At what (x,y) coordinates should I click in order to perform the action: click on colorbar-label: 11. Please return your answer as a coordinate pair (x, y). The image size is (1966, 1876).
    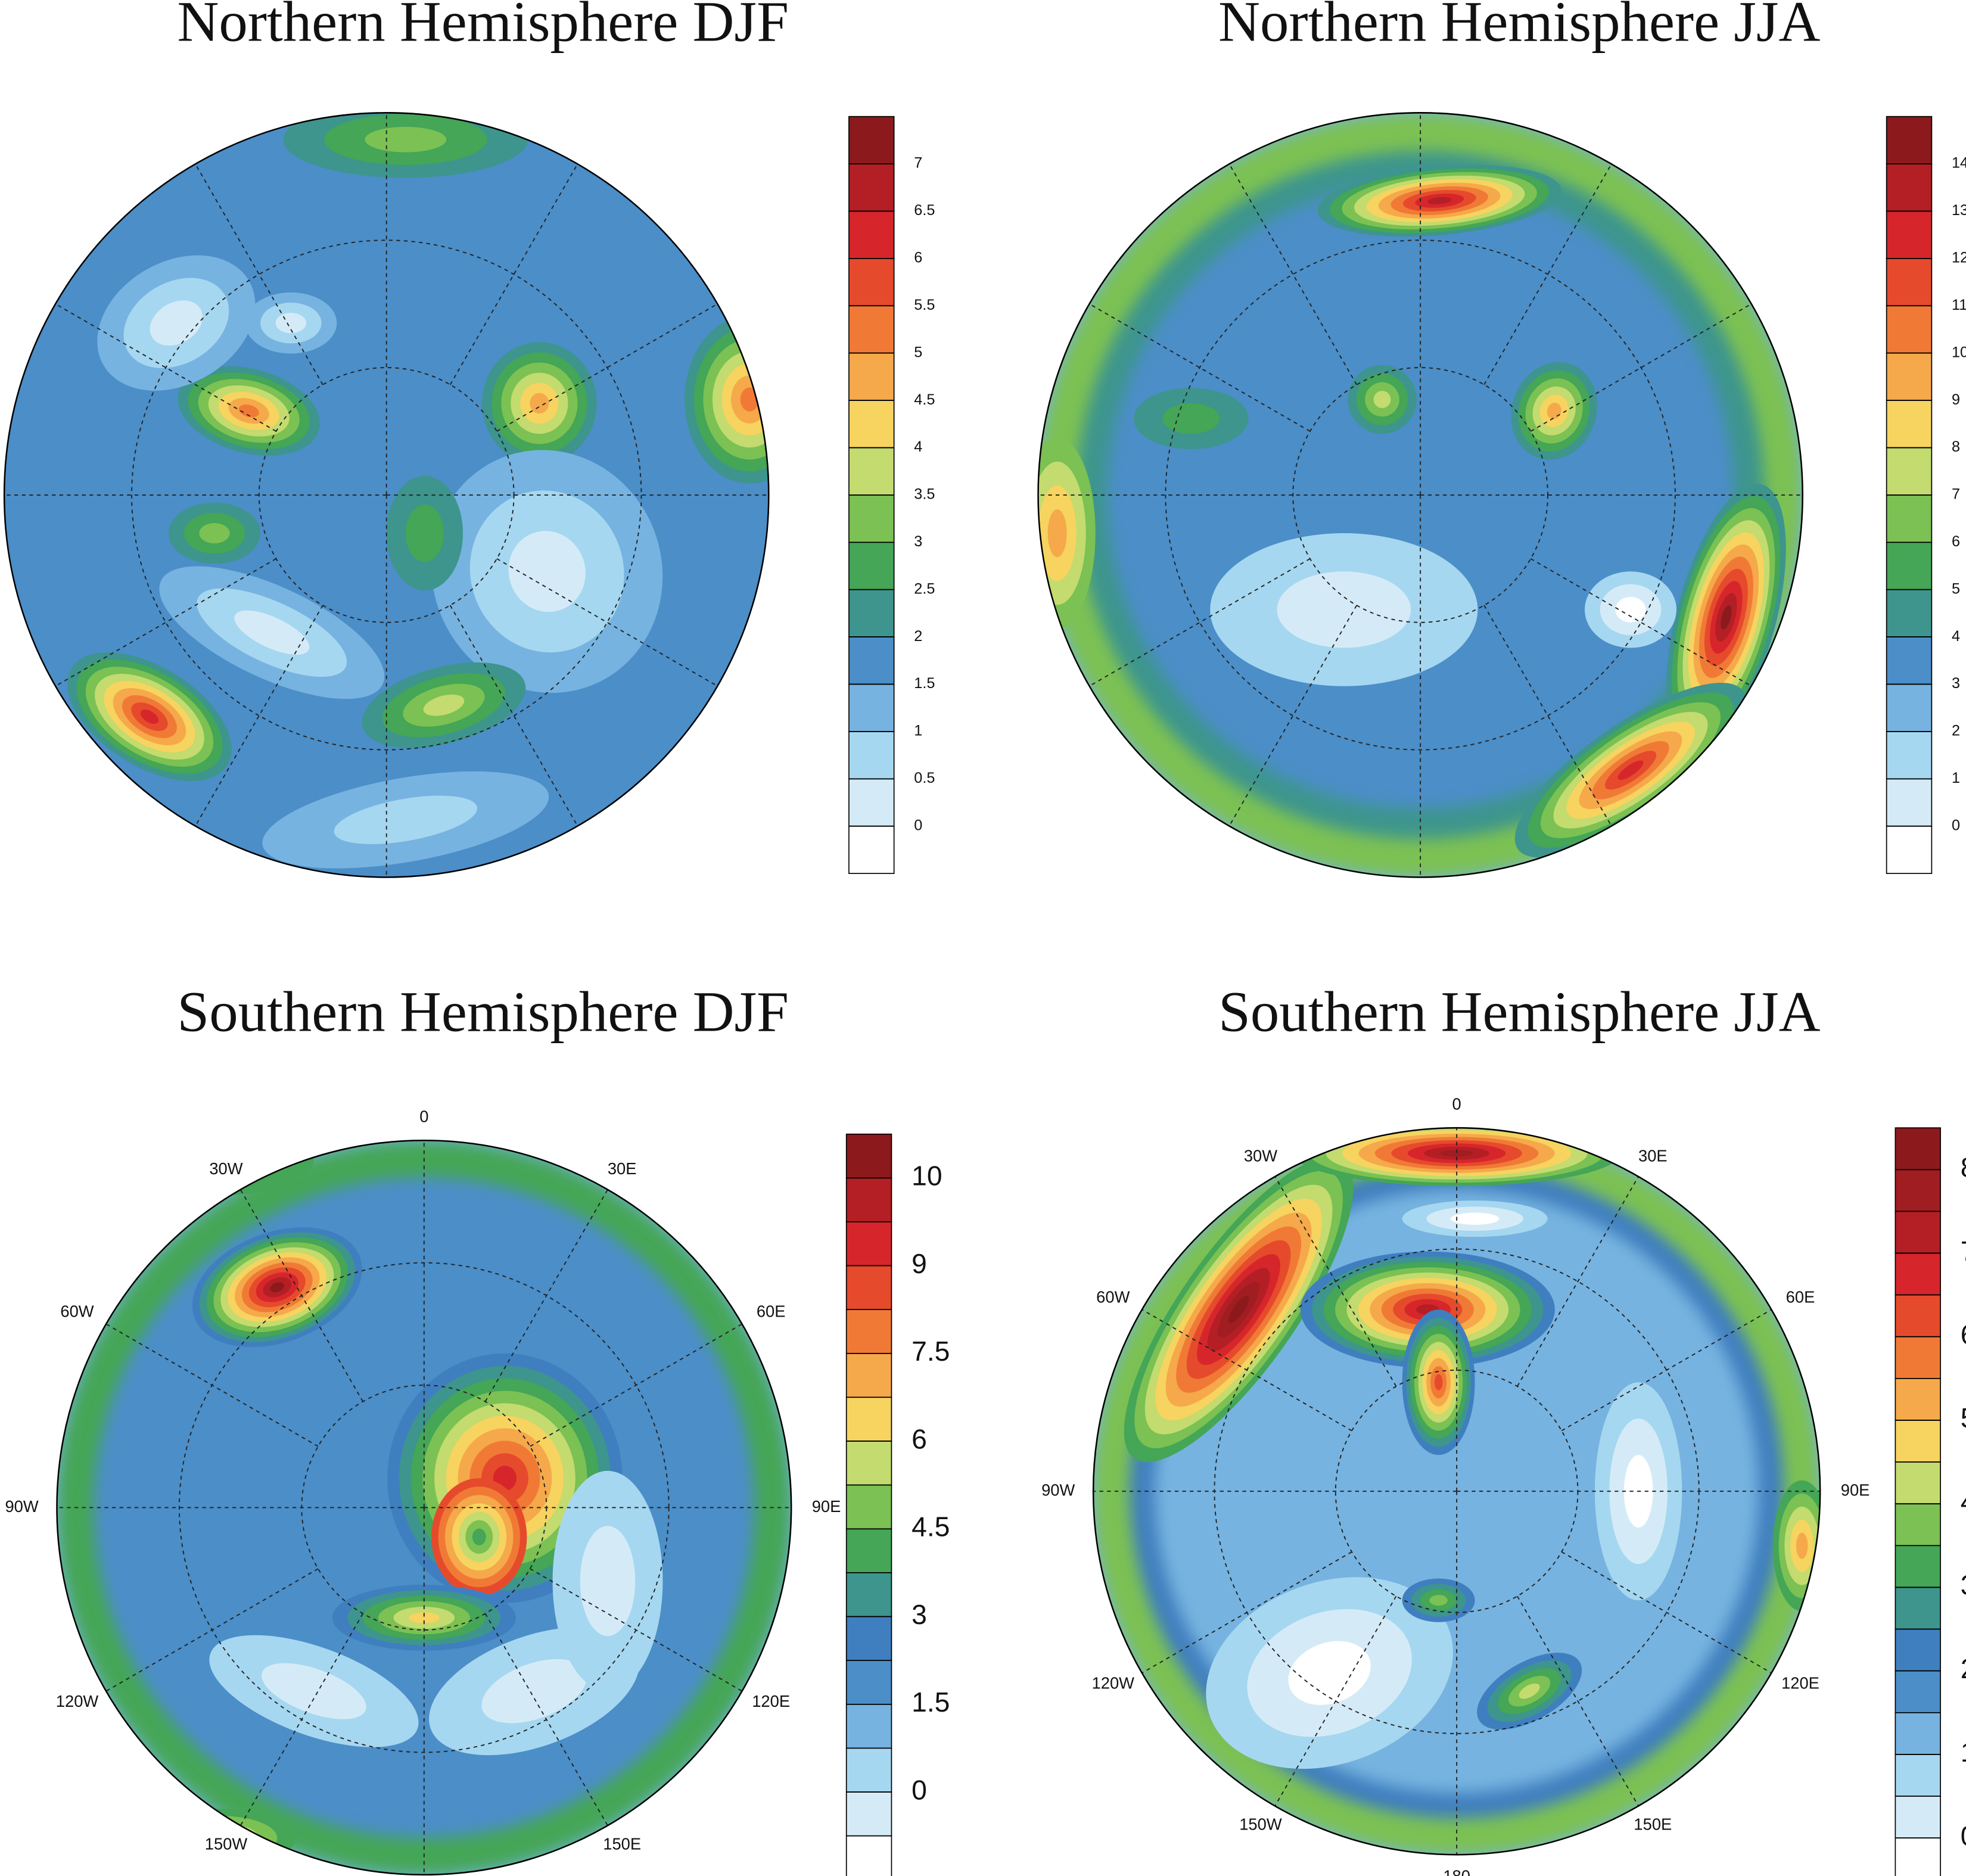
    Looking at the image, I should click on (1959, 305).